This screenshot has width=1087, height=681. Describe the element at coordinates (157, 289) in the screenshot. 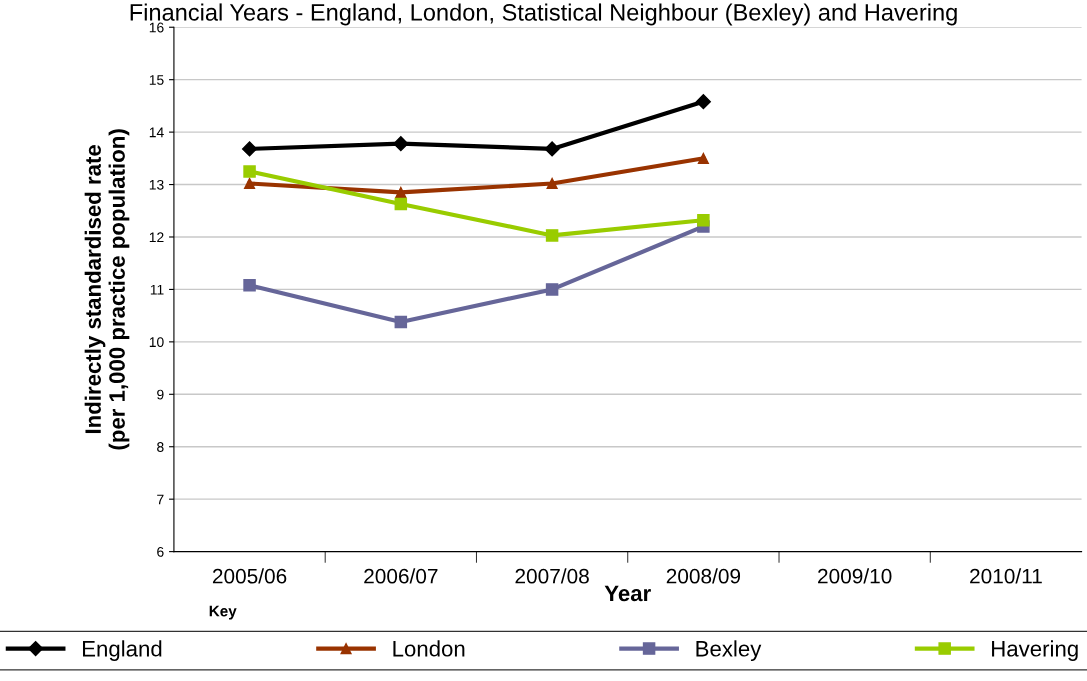

I see `y-tick-label: 11` at that location.